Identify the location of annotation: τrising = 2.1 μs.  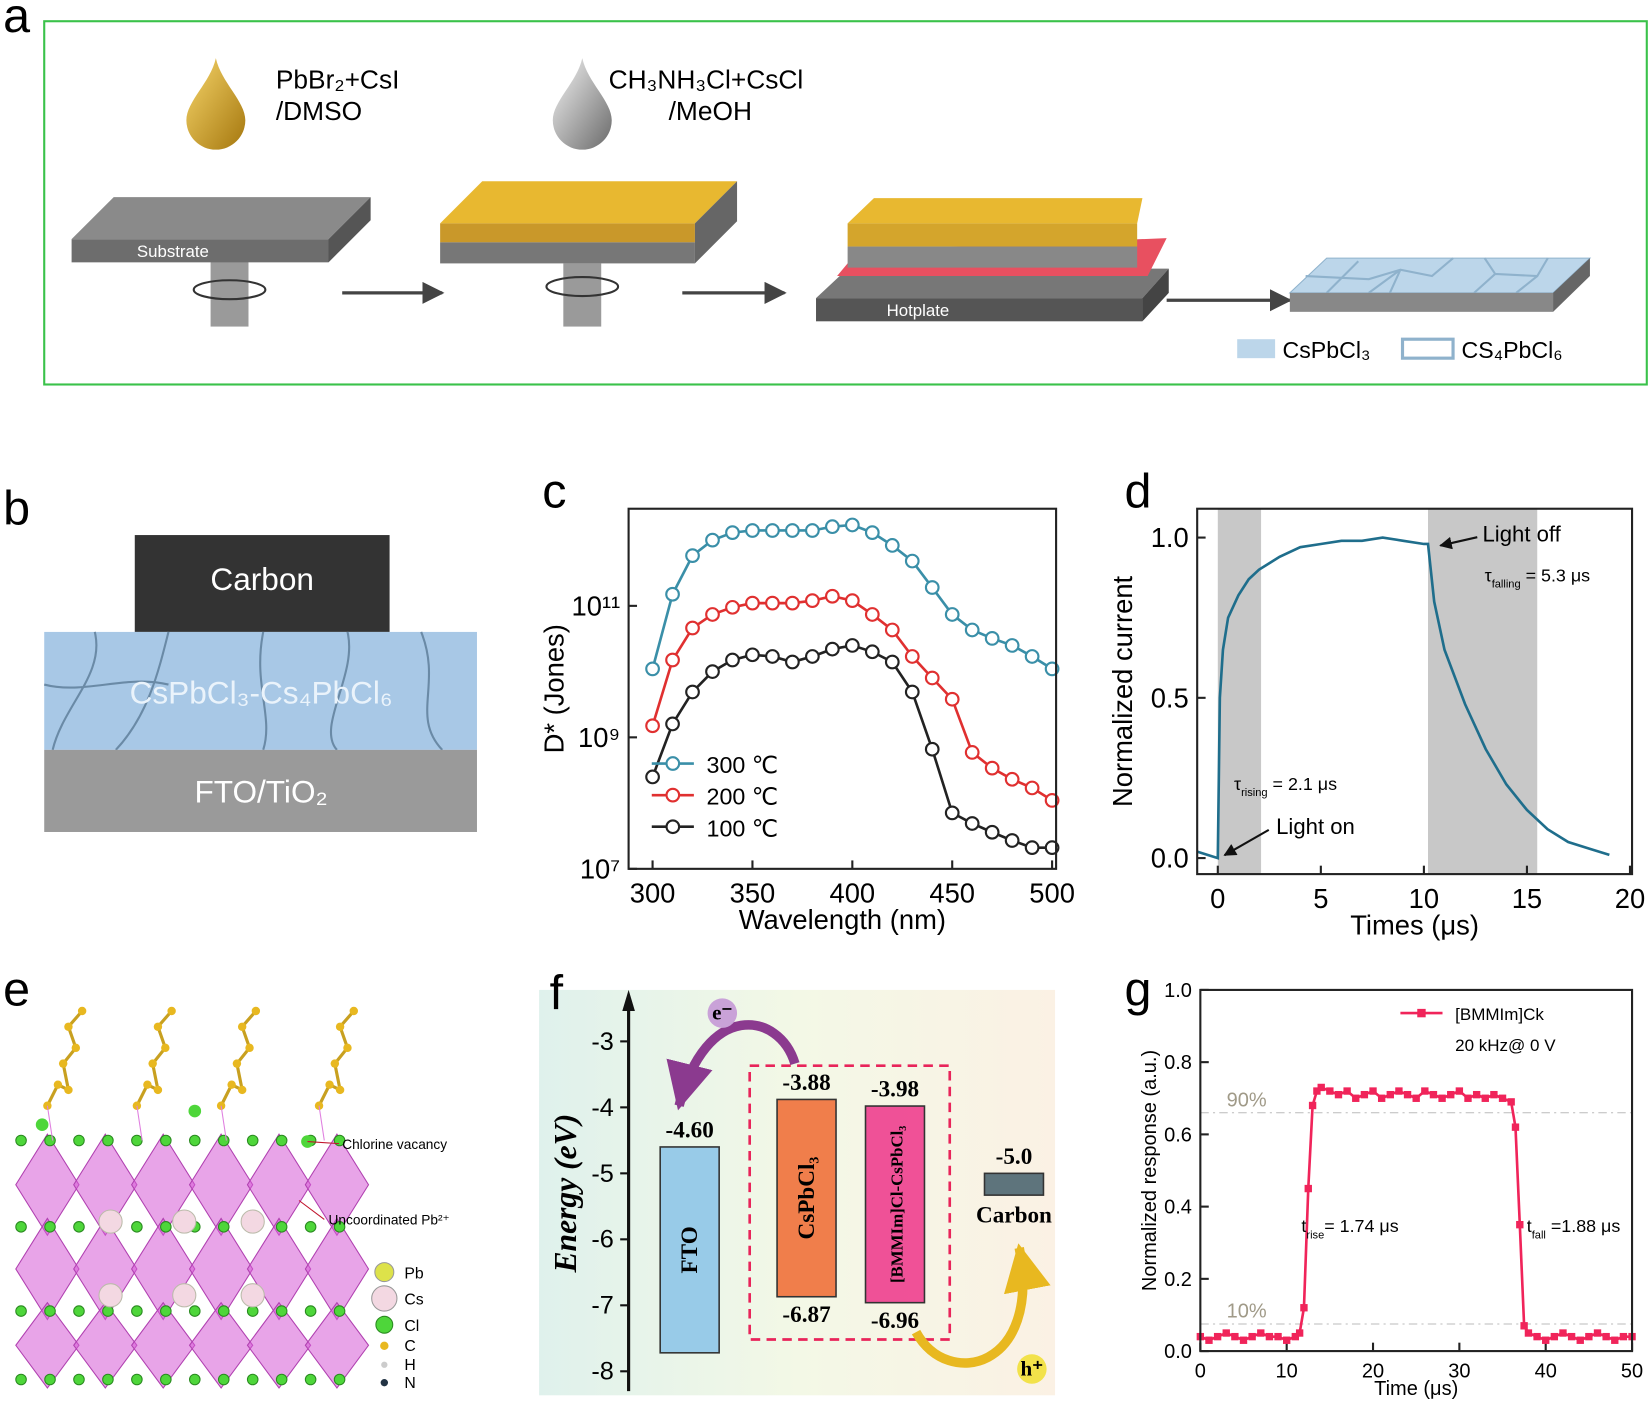
(1285, 786).